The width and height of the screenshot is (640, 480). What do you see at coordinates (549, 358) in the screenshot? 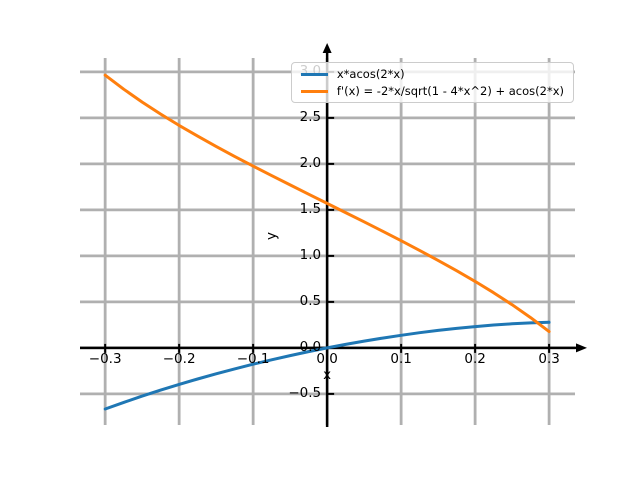
I see `x-tick-label: 0.3` at bounding box center [549, 358].